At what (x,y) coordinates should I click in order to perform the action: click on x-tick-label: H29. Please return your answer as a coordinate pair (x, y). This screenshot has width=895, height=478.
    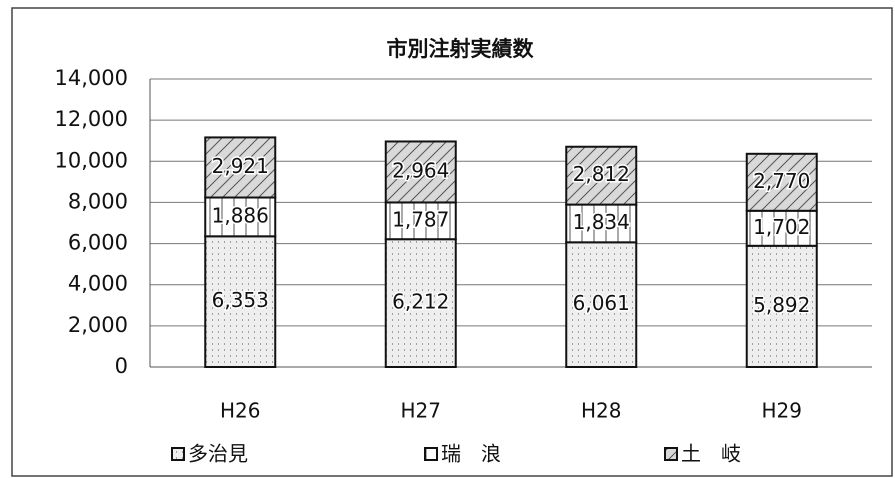
    Looking at the image, I should click on (782, 411).